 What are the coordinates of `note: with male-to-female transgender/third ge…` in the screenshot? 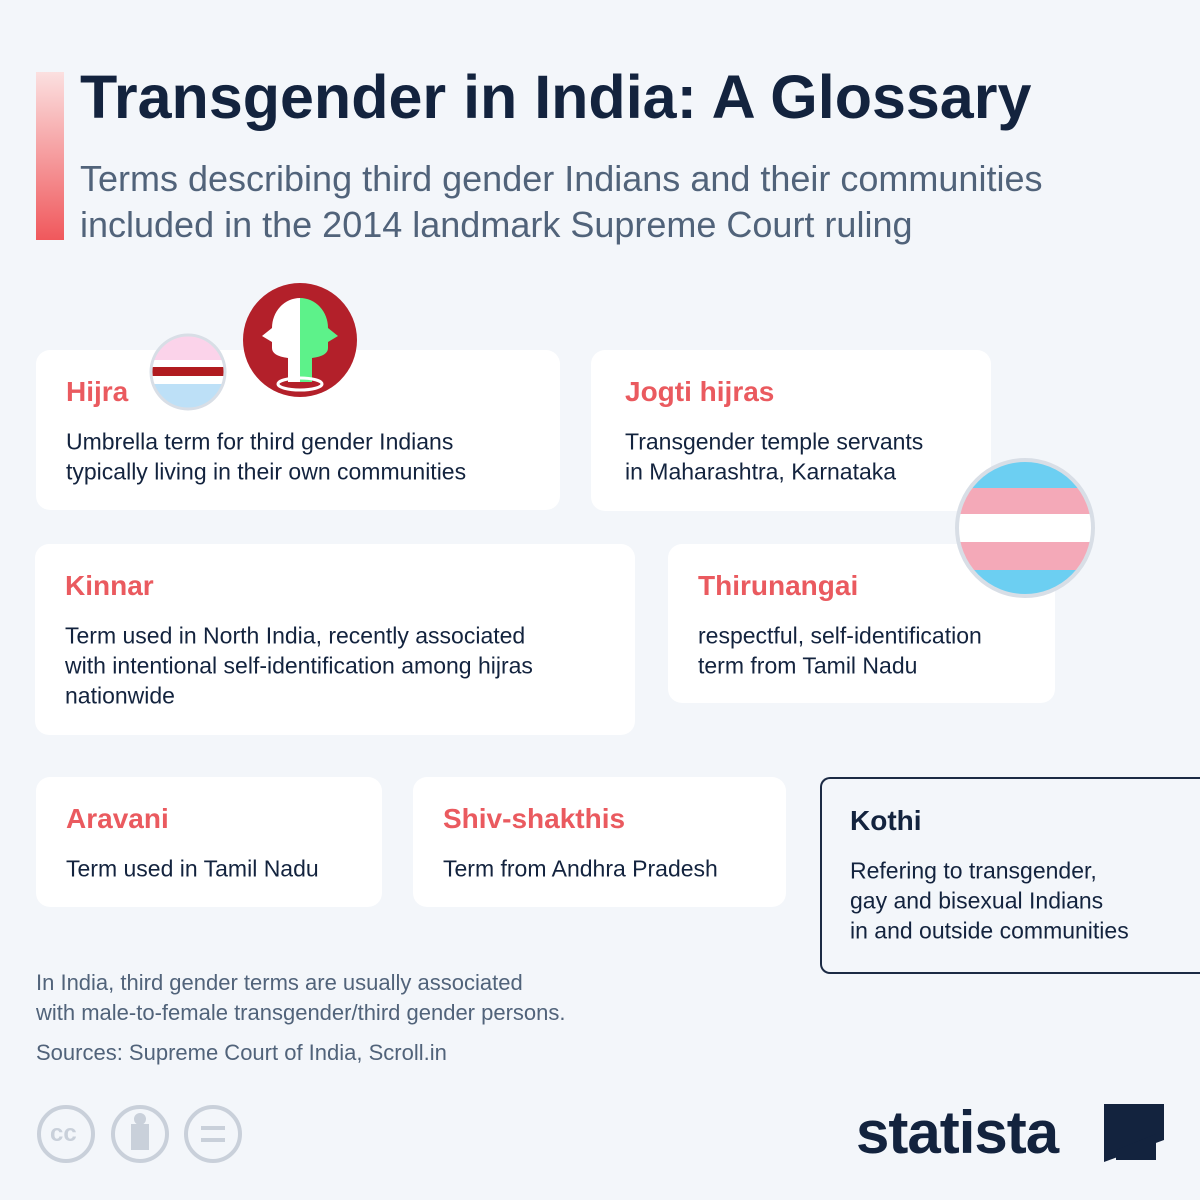 It's located at (301, 1012).